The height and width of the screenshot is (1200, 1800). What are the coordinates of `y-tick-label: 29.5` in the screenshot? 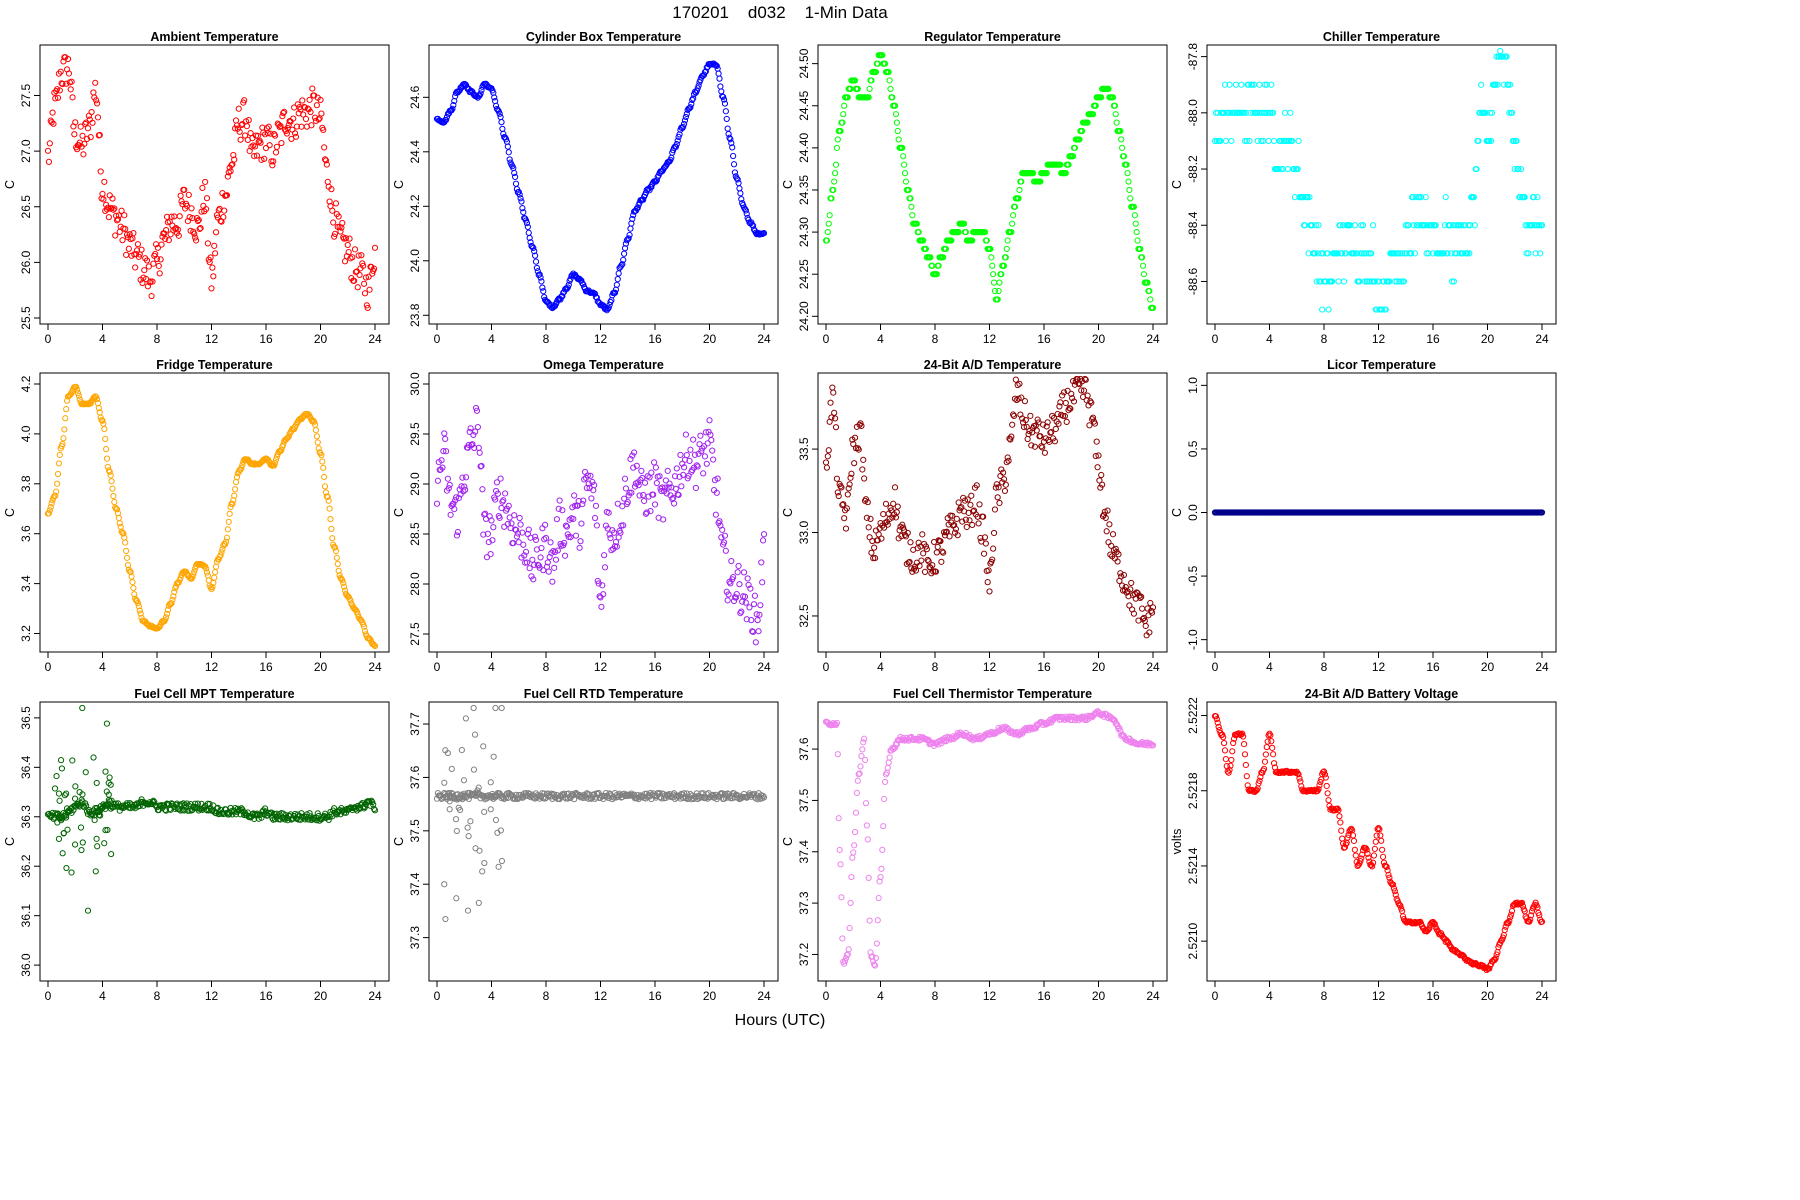 It's located at (415, 434).